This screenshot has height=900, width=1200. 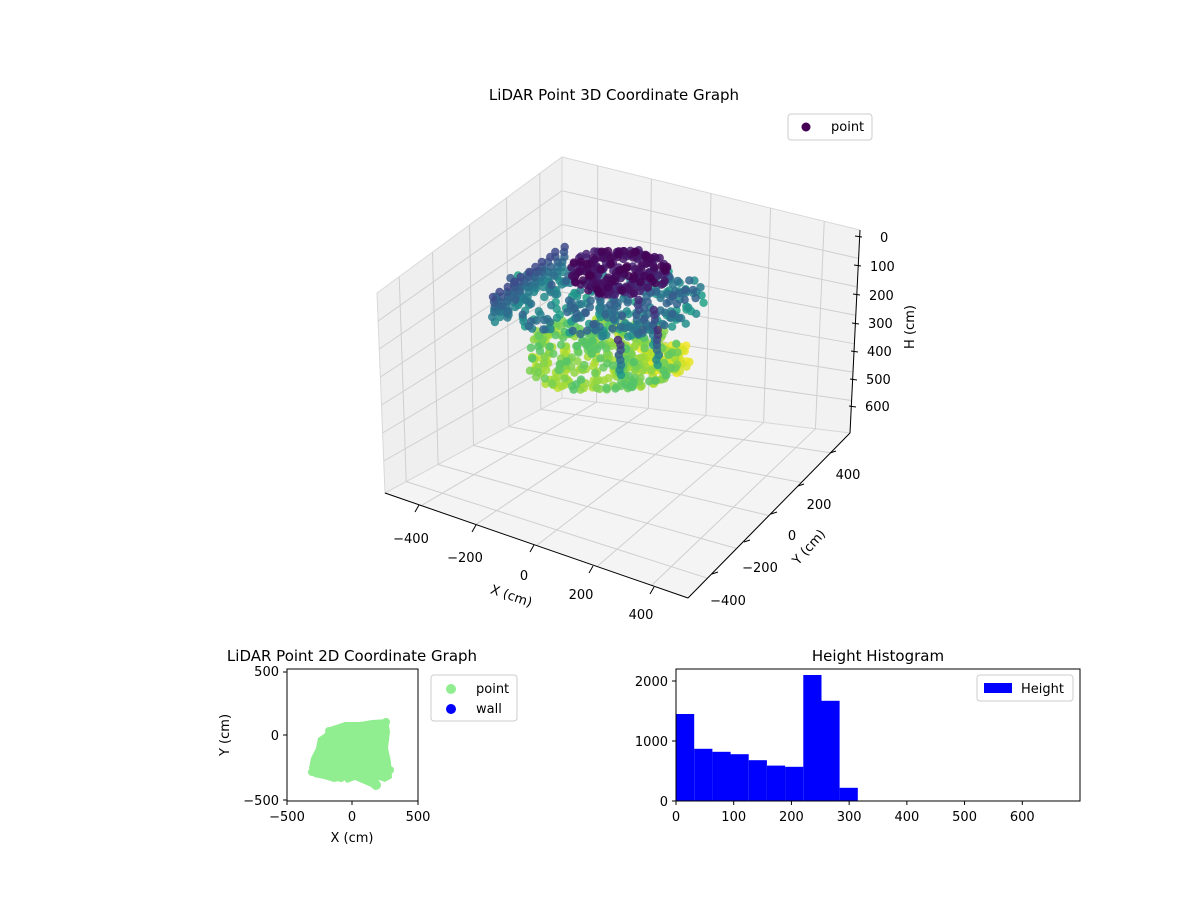 I want to click on z-tick-label: 100, so click(x=882, y=267).